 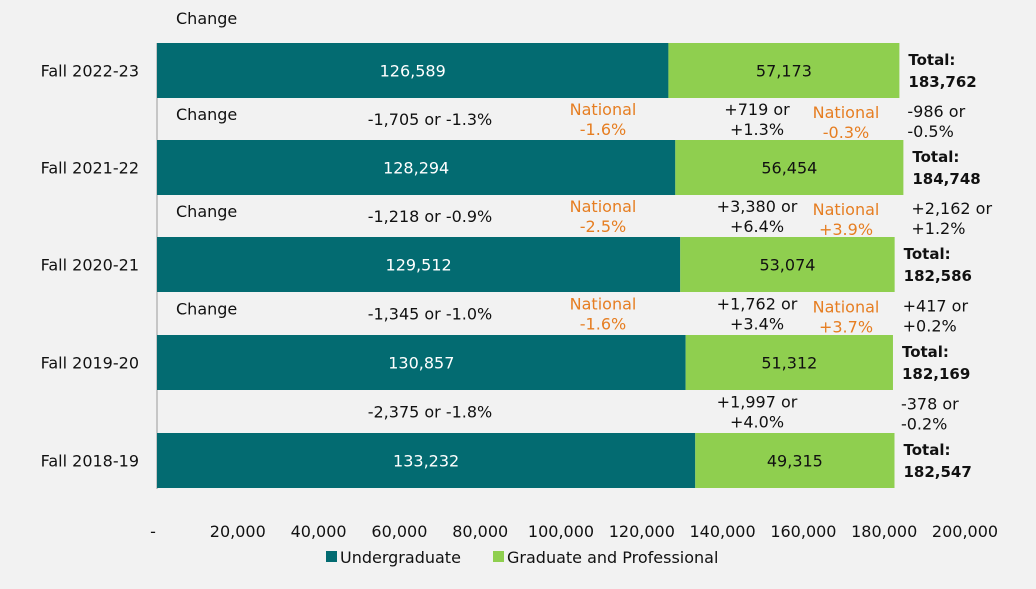 I want to click on undergraduate-change: -1,705 or -1.3%, so click(x=430, y=119).